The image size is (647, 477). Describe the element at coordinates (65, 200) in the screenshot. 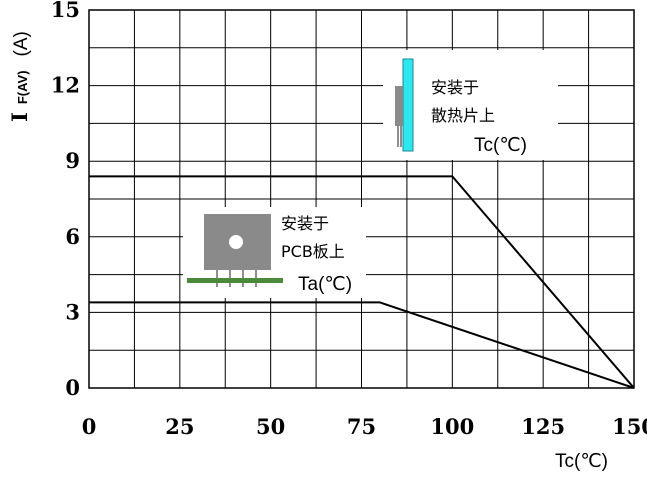

I see `y-tick-labels: 0 3 6 9 12 15` at that location.